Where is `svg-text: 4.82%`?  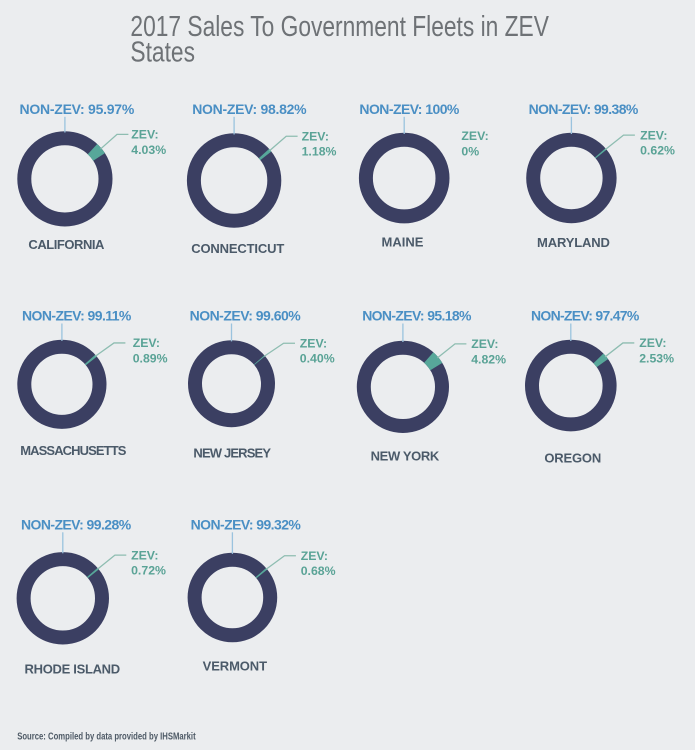
svg-text: 4.82% is located at coordinates (488, 359).